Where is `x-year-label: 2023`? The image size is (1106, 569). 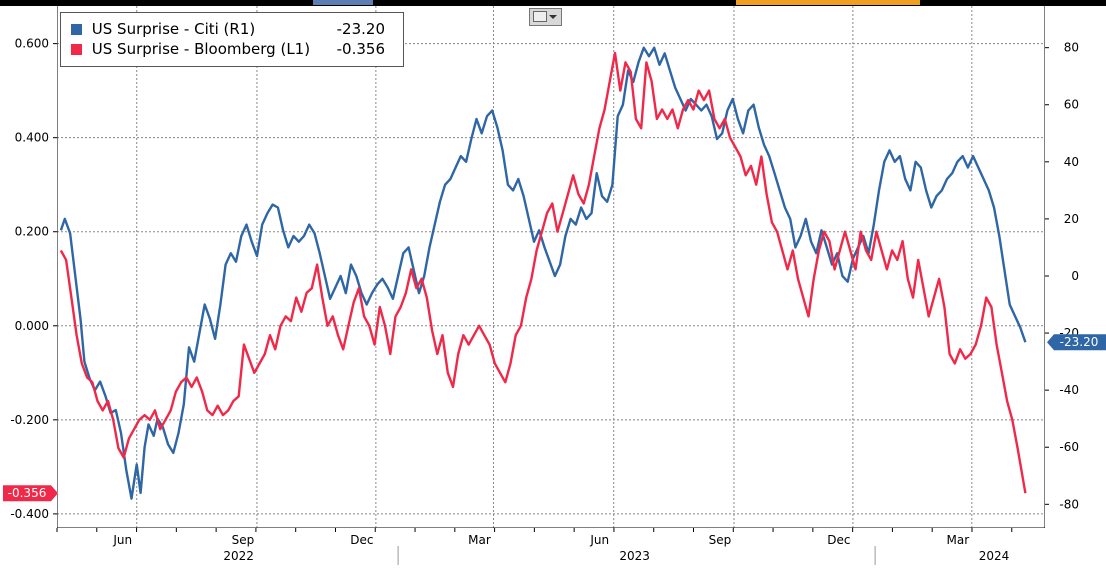
x-year-label: 2023 is located at coordinates (634, 556).